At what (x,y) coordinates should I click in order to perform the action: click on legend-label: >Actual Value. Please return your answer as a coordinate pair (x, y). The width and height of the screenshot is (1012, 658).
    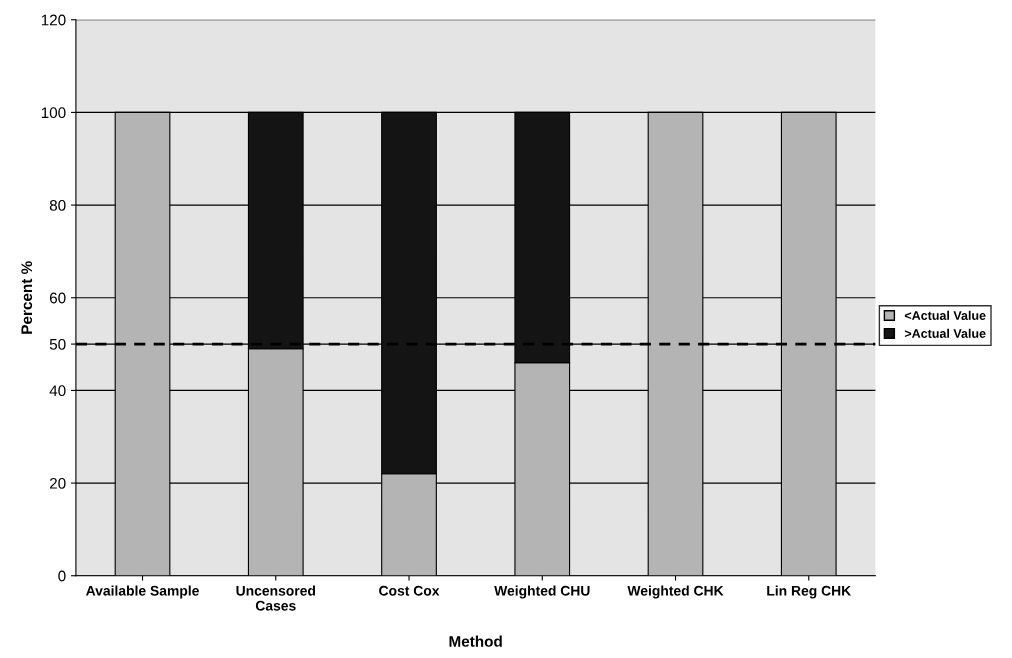
    Looking at the image, I should click on (945, 333).